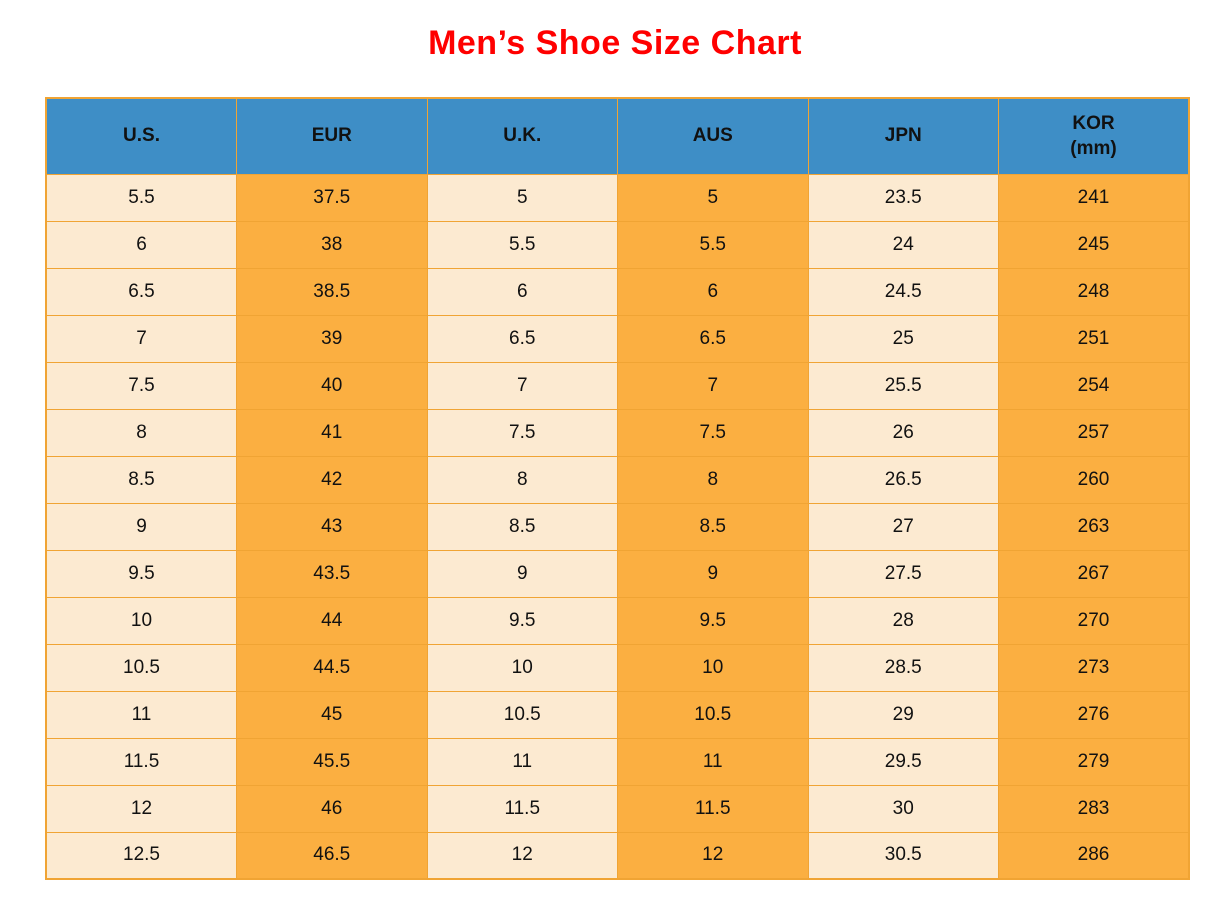  What do you see at coordinates (1094, 479) in the screenshot?
I see `size-cell: 260` at bounding box center [1094, 479].